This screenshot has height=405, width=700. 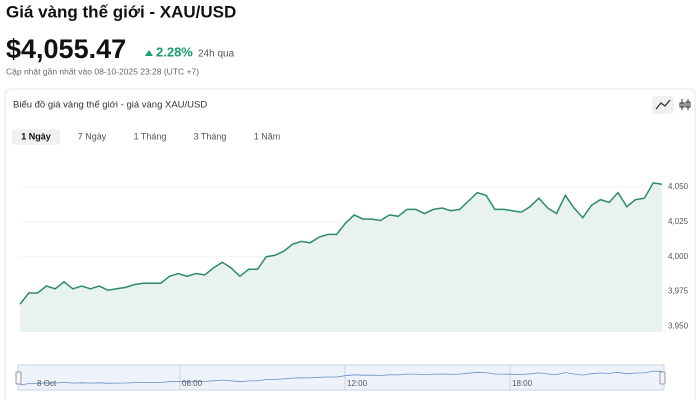 I want to click on tab: 1 Ngày, so click(x=36, y=136).